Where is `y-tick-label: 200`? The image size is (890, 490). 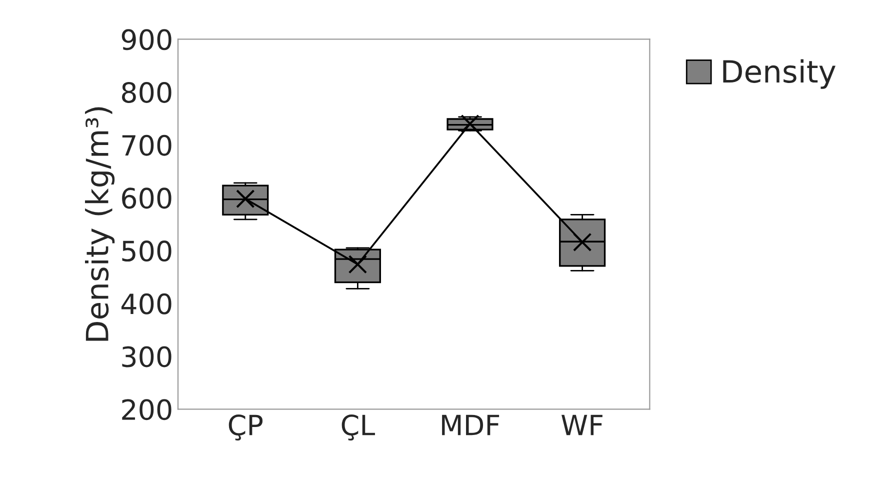
y-tick-label: 200 is located at coordinates (147, 409).